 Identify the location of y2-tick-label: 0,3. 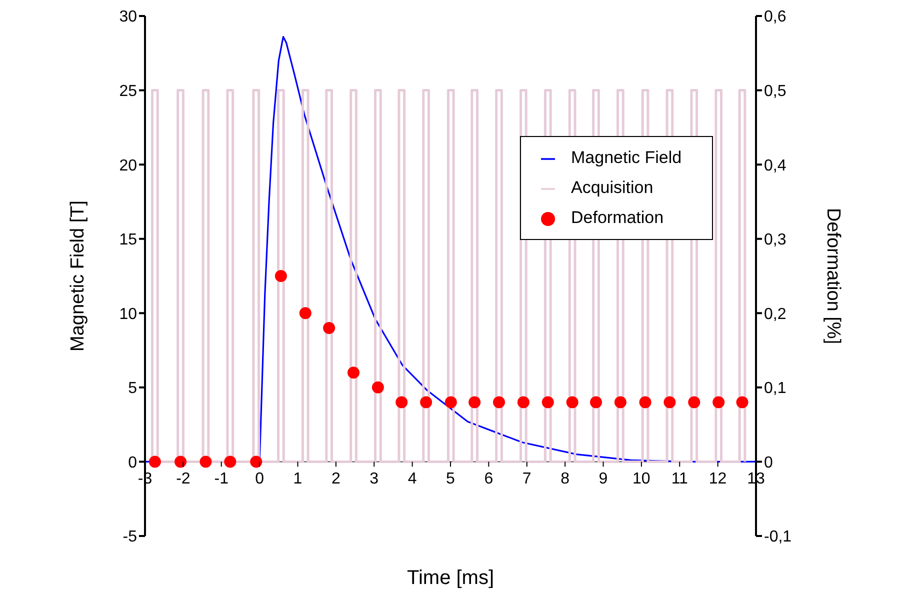
(775, 240).